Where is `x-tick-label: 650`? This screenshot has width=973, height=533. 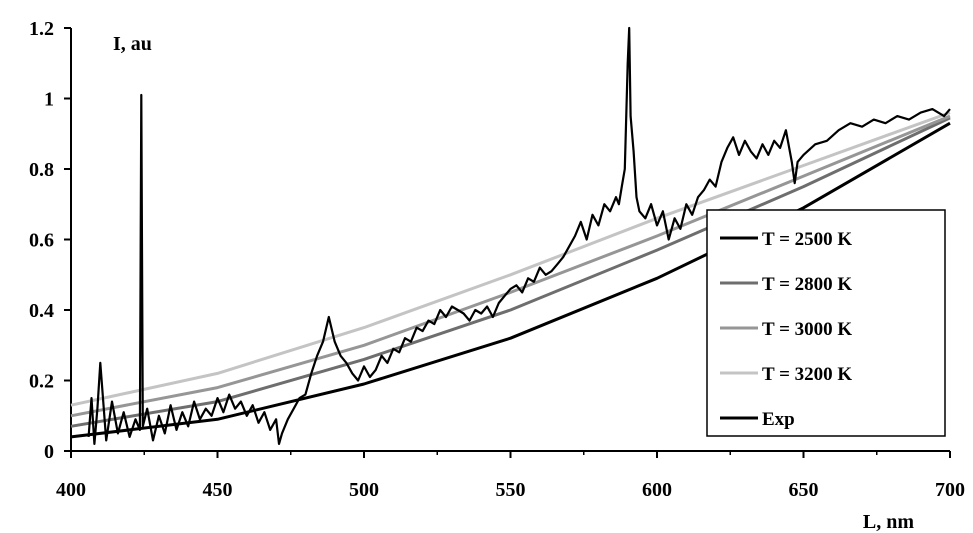 x-tick-label: 650 is located at coordinates (804, 490).